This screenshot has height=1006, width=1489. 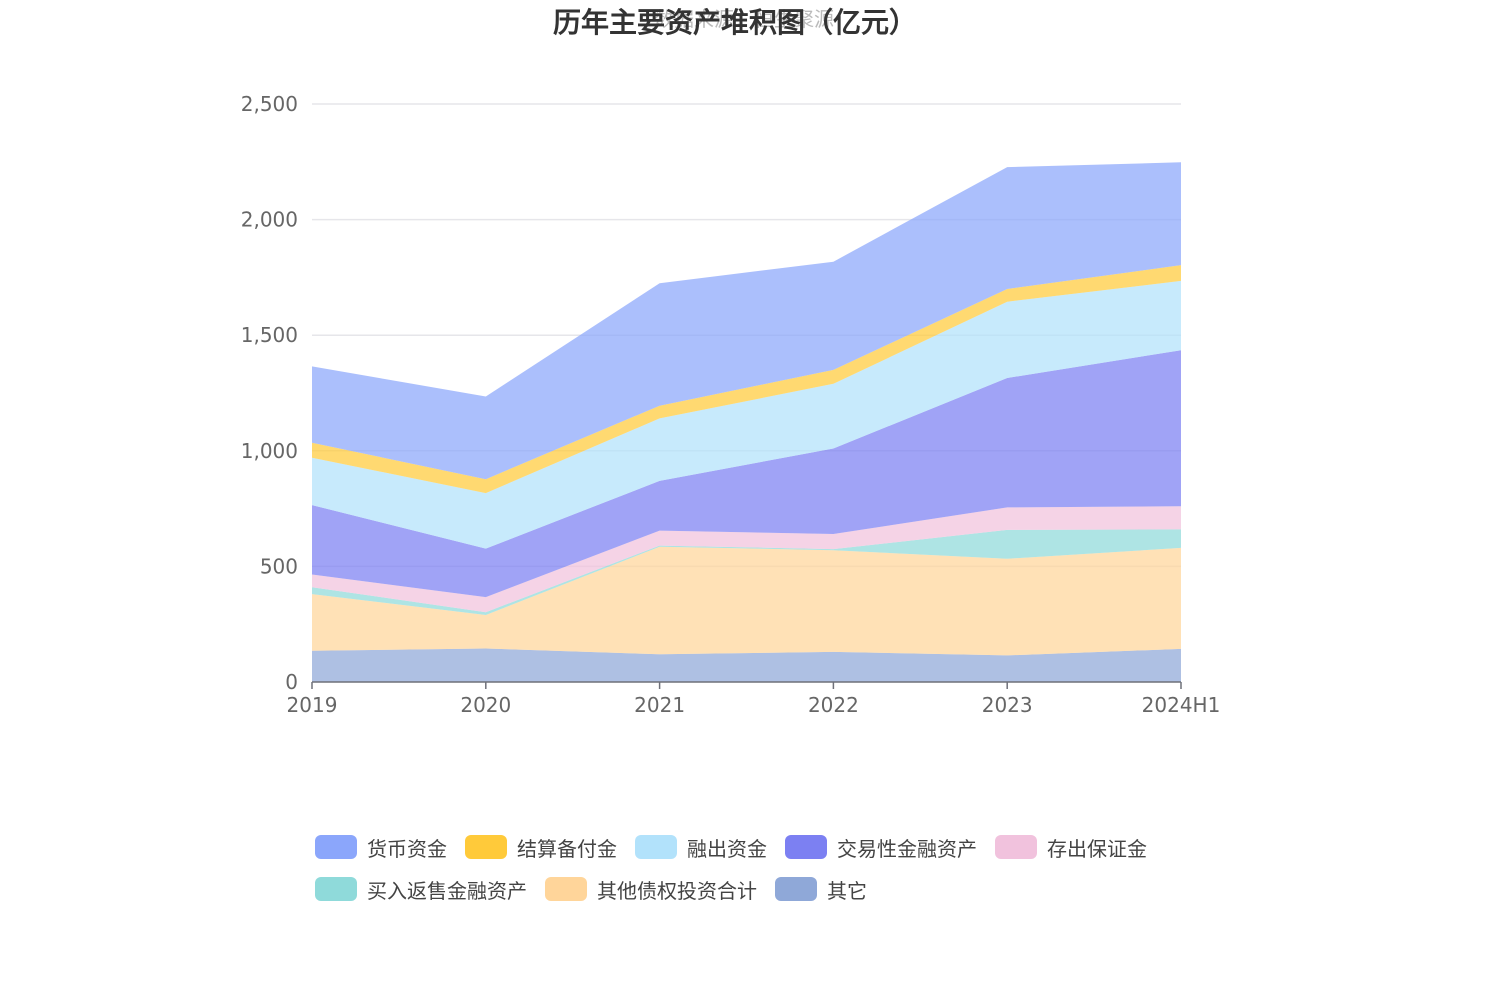 I want to click on legend-item: 结算备付金, so click(x=541, y=847).